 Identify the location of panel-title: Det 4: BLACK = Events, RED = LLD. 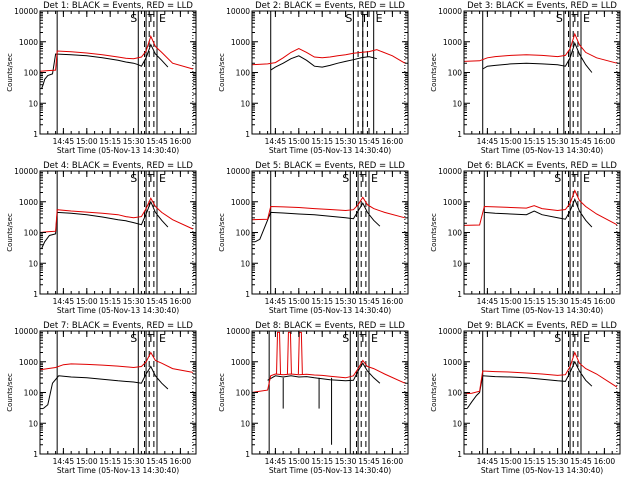
(118, 166).